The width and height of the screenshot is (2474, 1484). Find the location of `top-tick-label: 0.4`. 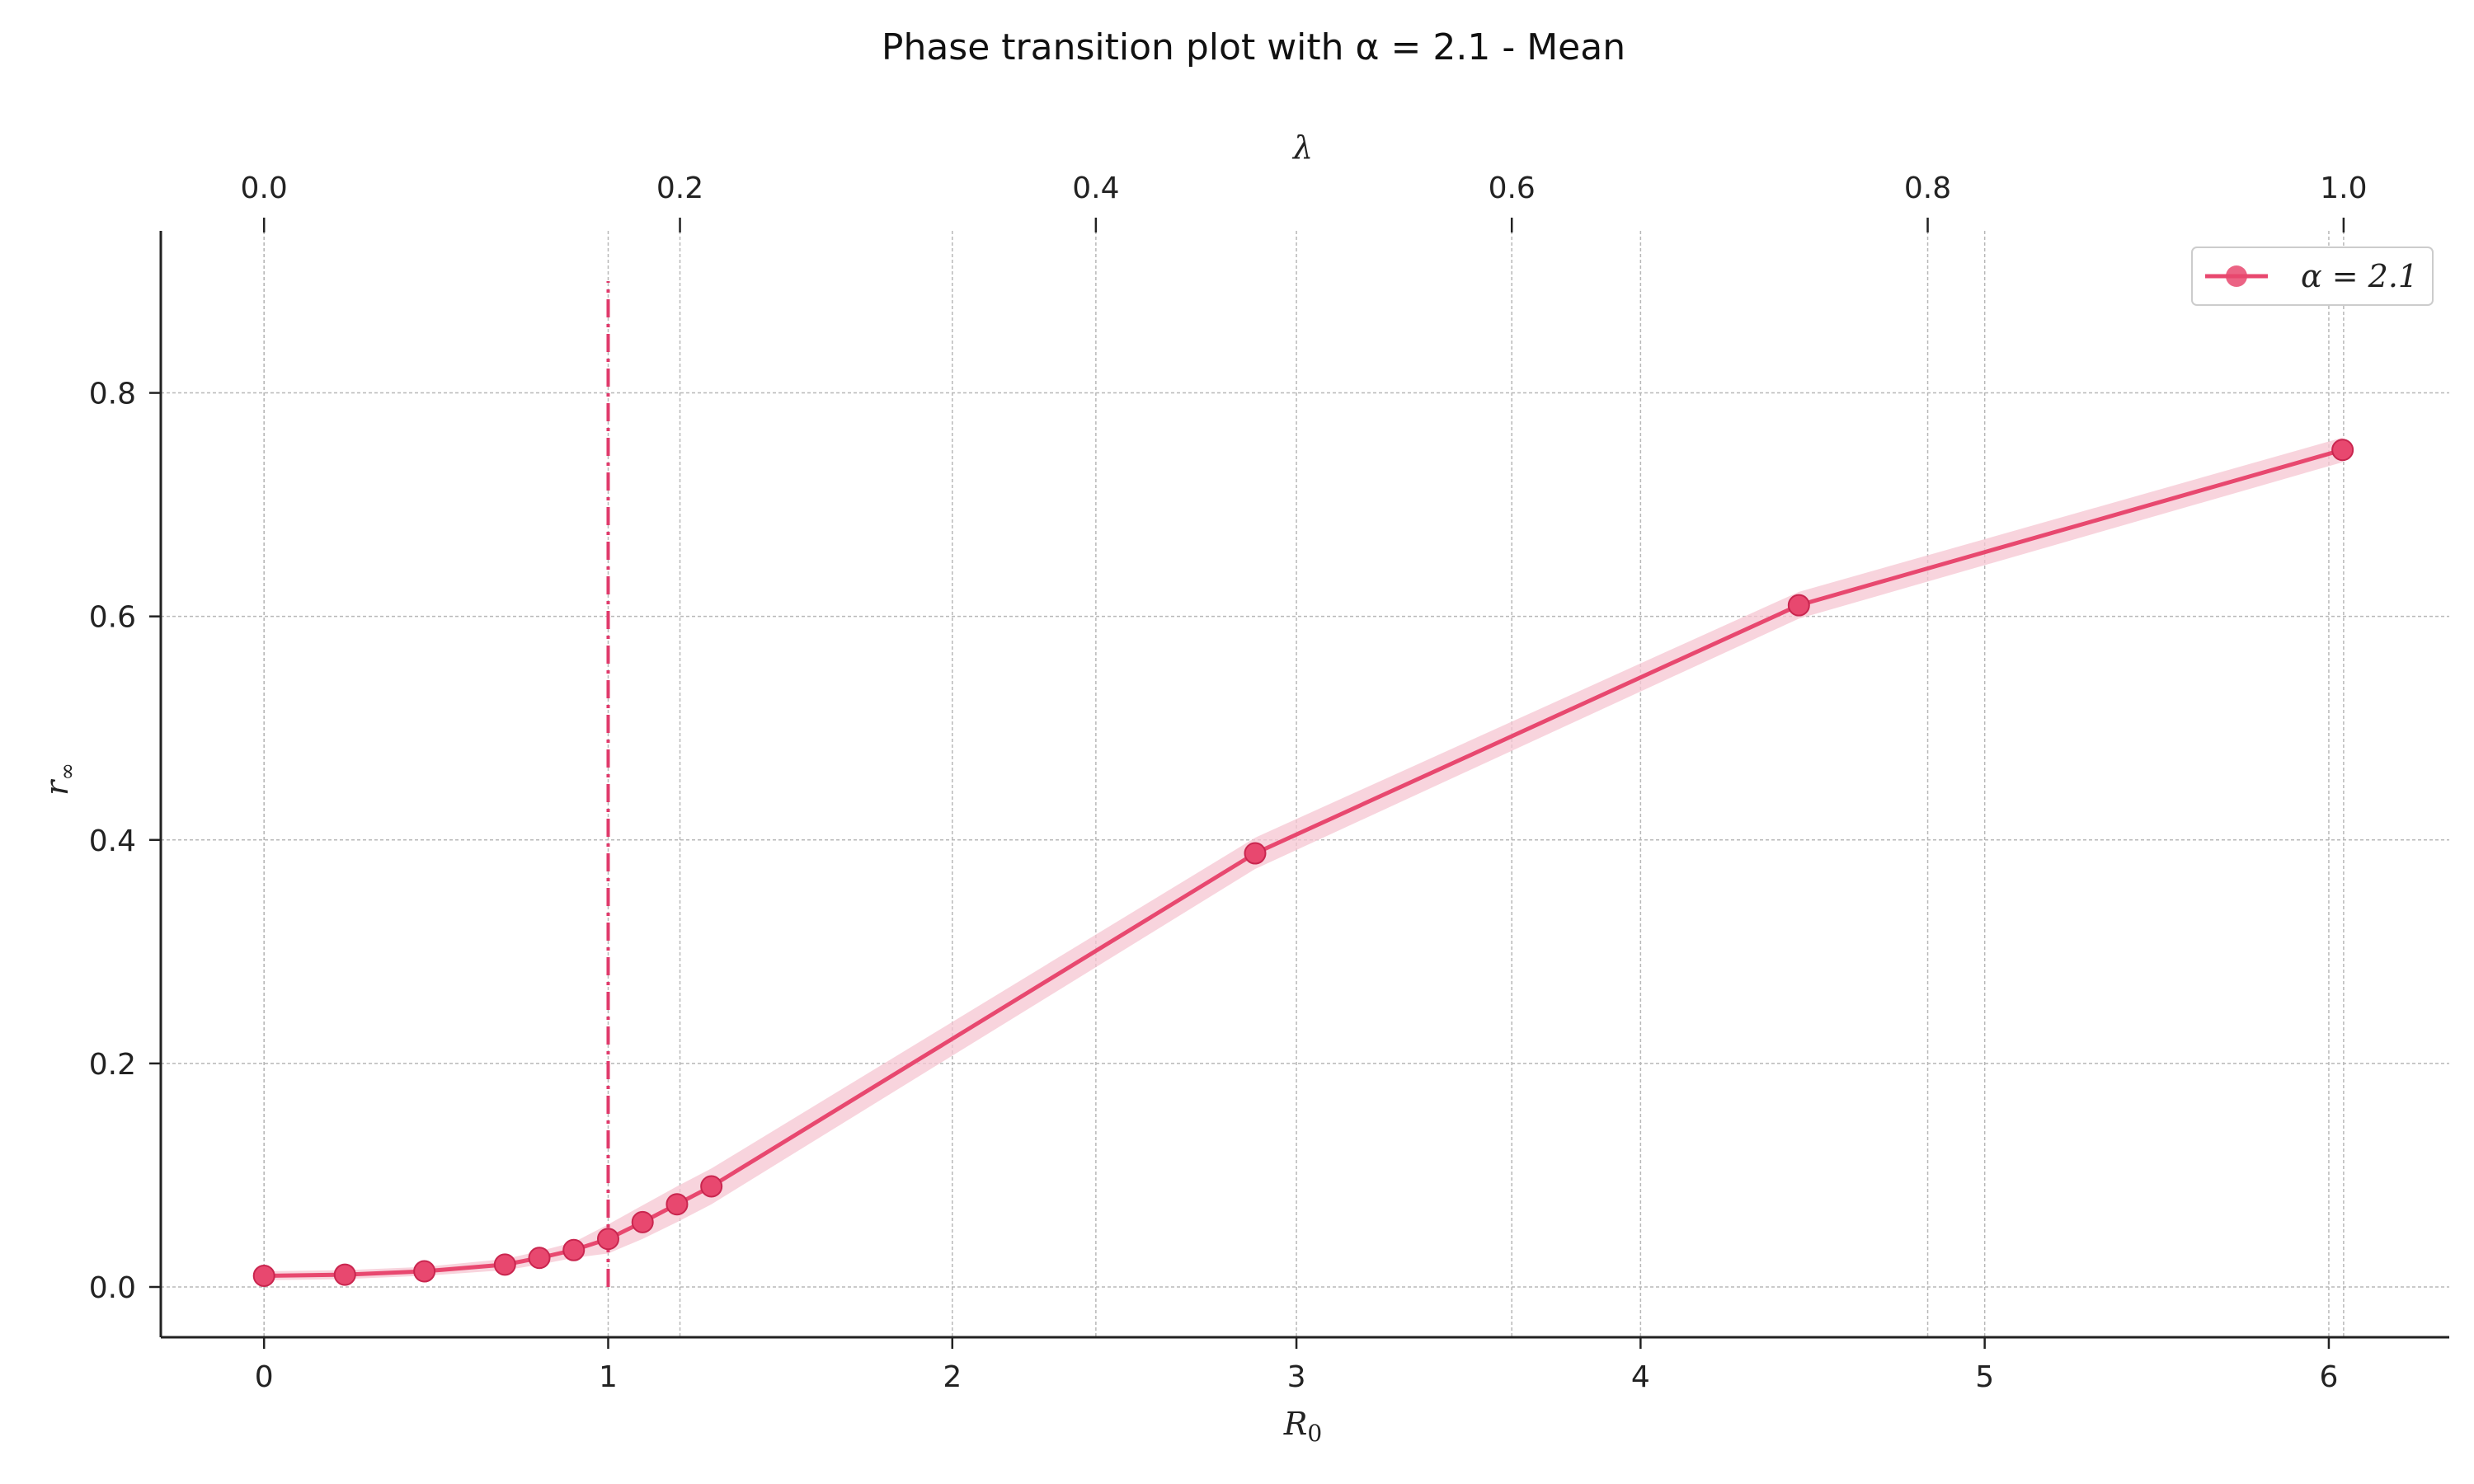

top-tick-label: 0.4 is located at coordinates (1095, 188).